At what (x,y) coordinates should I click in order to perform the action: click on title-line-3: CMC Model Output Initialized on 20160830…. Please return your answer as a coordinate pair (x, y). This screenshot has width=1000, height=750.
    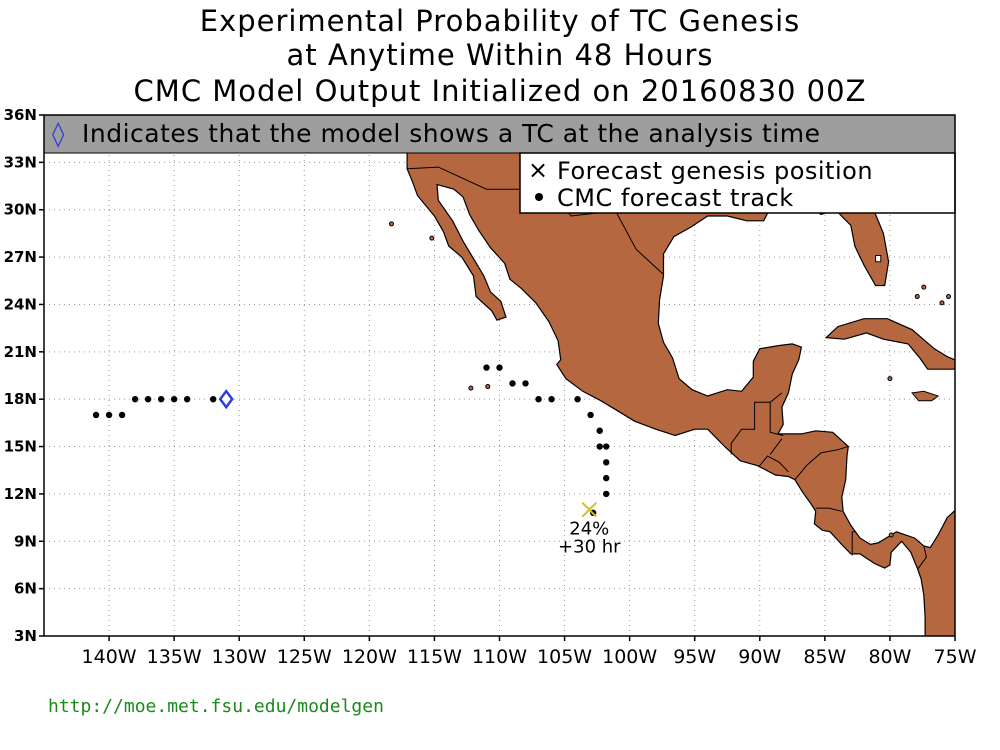
    Looking at the image, I should click on (500, 91).